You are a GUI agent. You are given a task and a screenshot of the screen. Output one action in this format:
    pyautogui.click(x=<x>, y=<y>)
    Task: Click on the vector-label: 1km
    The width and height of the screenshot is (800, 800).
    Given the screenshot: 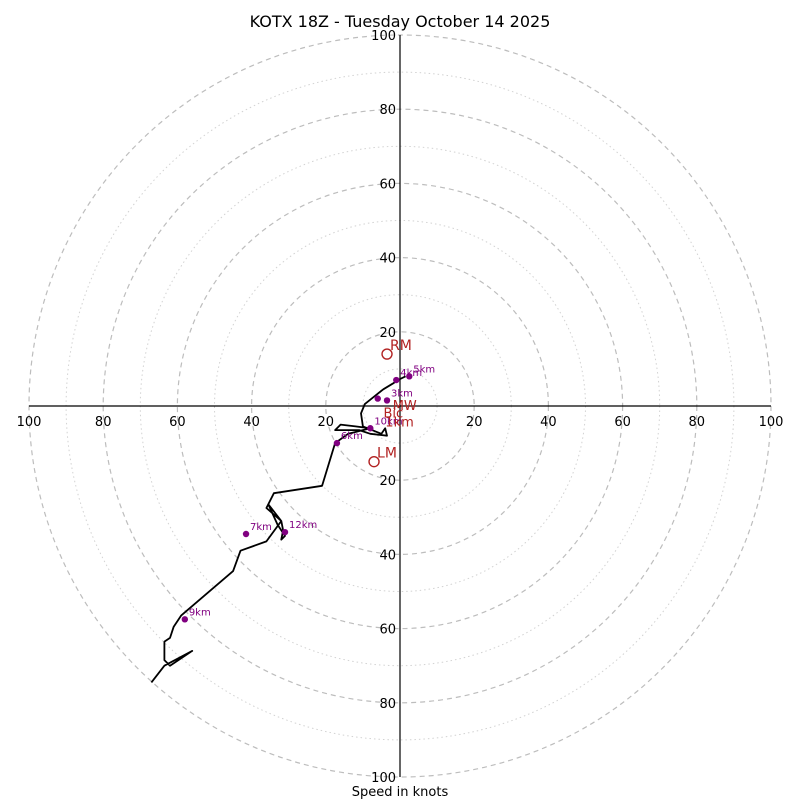 What is the action you would take?
    pyautogui.click(x=399, y=423)
    